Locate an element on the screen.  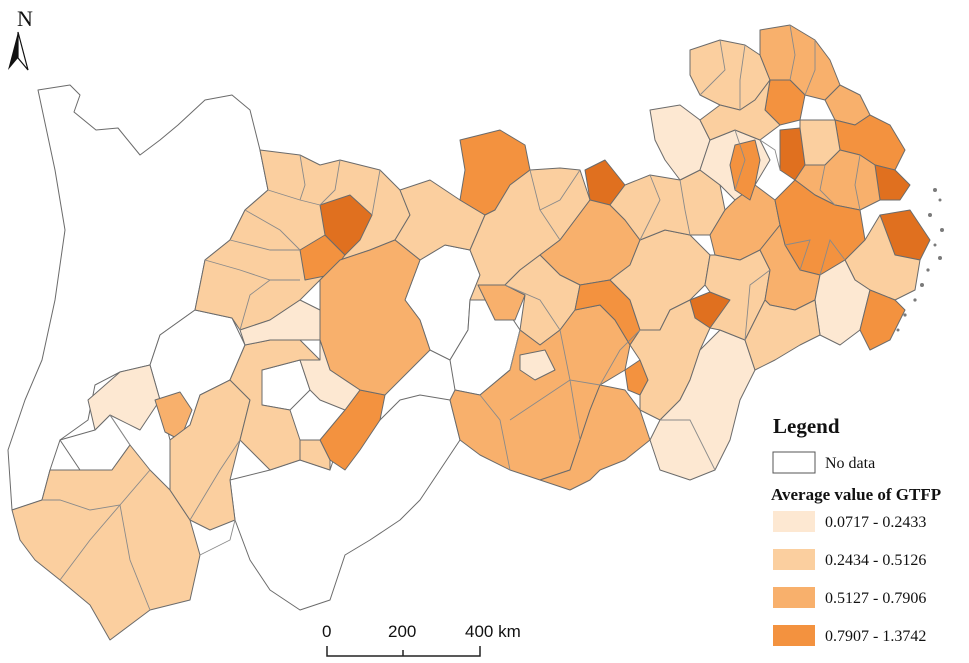
scale-bar-line is located at coordinates (403, 651).